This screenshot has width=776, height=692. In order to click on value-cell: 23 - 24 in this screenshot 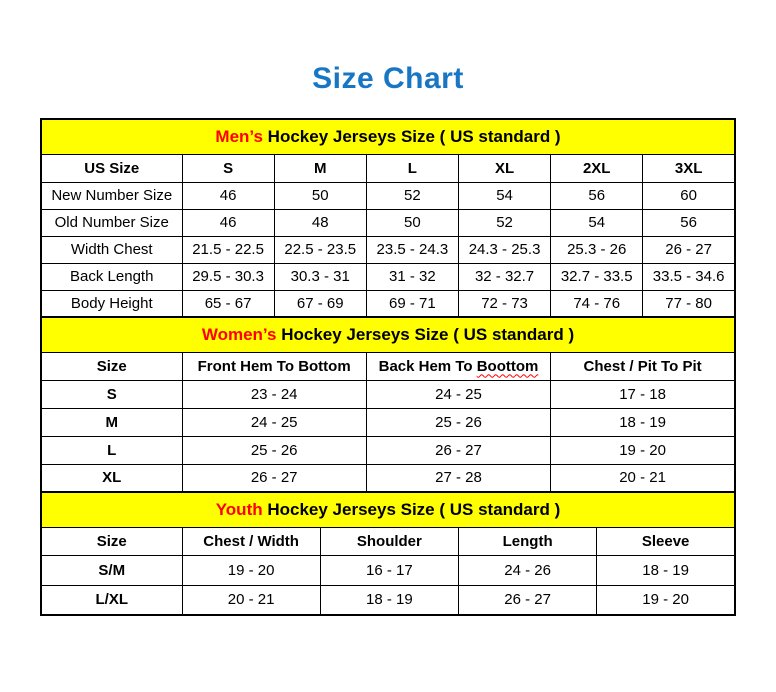, I will do `click(274, 394)`.